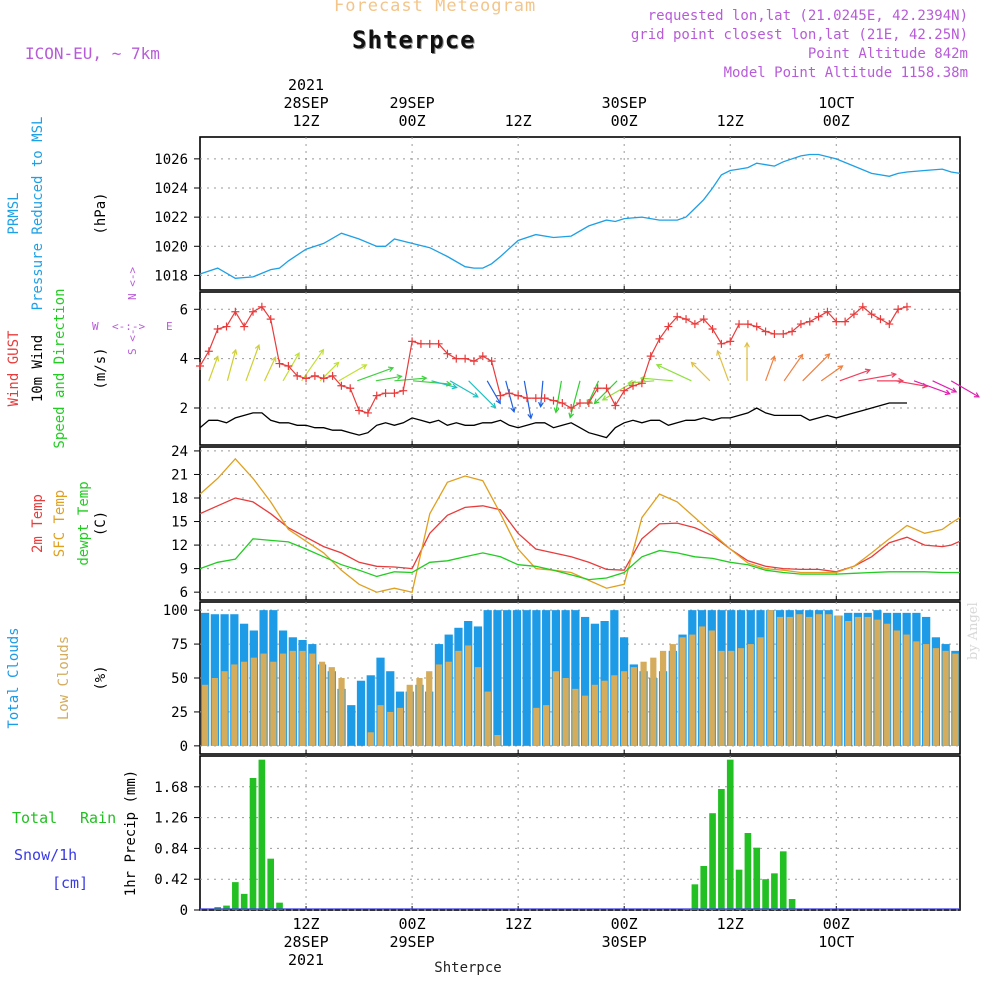 Image resolution: width=1000 pixels, height=1000 pixels. Describe the element at coordinates (414, 40) in the screenshot. I see `location-title: Shterpce` at that location.